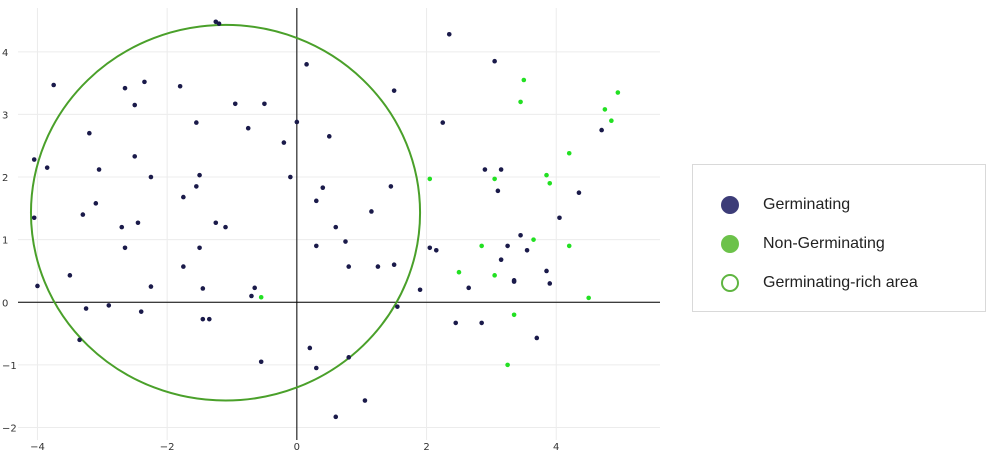  I want to click on legend-item-non-germinating: Non-Germinating, so click(803, 244).